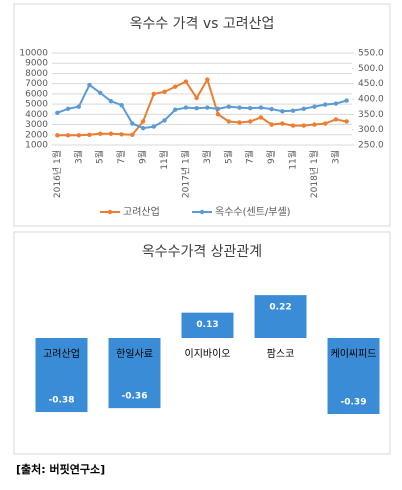  What do you see at coordinates (61, 353) in the screenshot?
I see `category-label: 고려산업` at bounding box center [61, 353].